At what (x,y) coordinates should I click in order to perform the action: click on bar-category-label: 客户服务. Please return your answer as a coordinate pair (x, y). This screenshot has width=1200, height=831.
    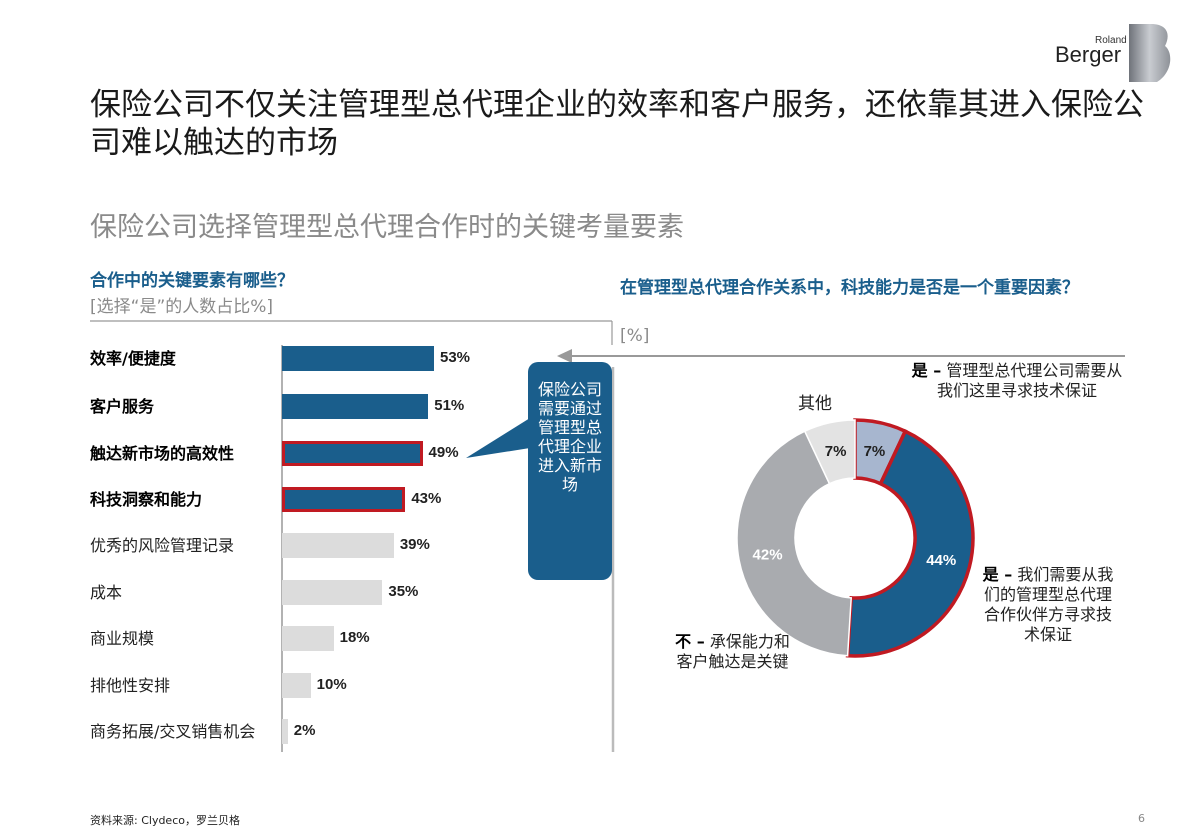
    Looking at the image, I should click on (122, 406).